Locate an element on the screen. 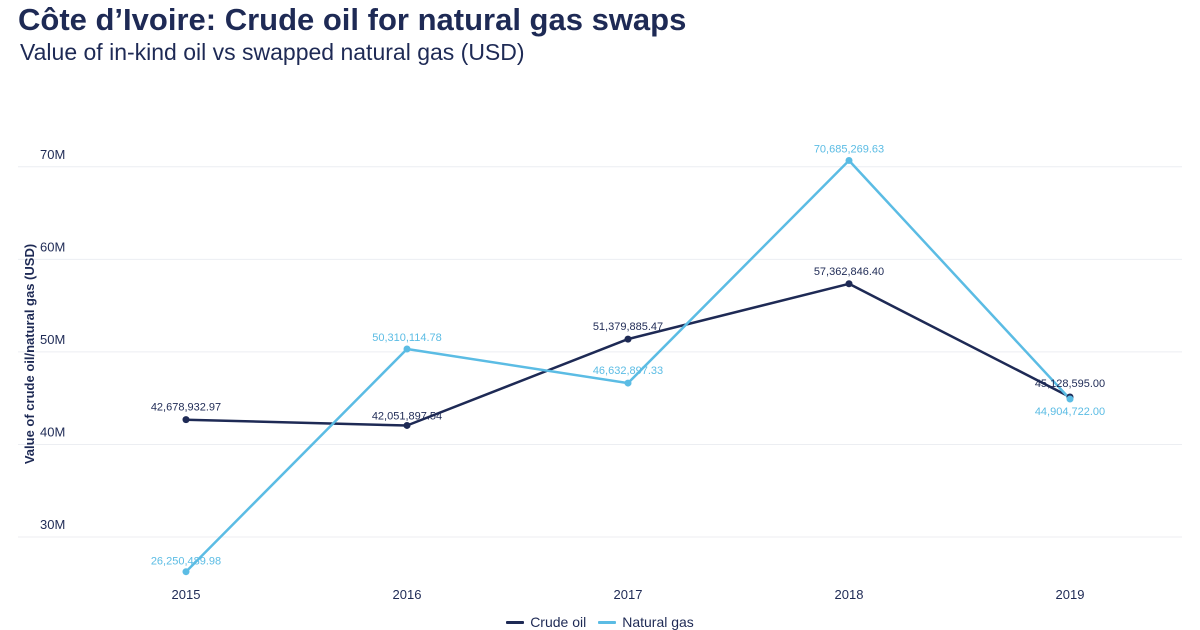 The height and width of the screenshot is (630, 1200). data-label-crude-oil: 51,379,885.47 is located at coordinates (628, 327).